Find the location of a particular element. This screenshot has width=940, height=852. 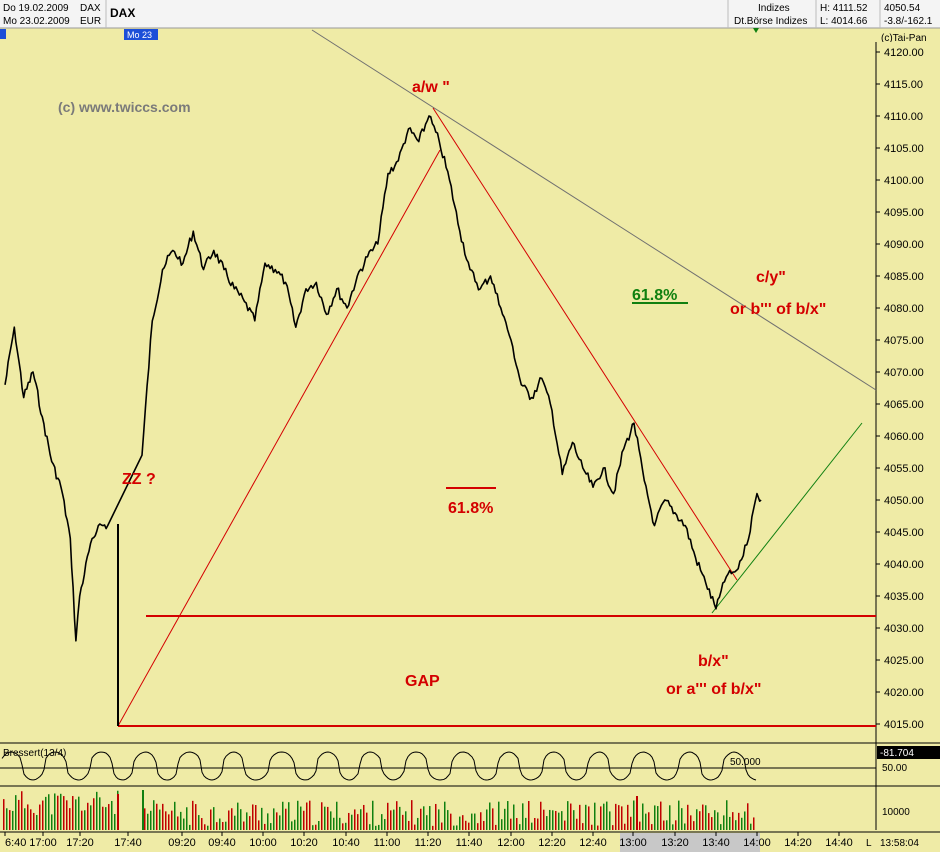

y-tick-label: 4065.00 is located at coordinates (904, 405).